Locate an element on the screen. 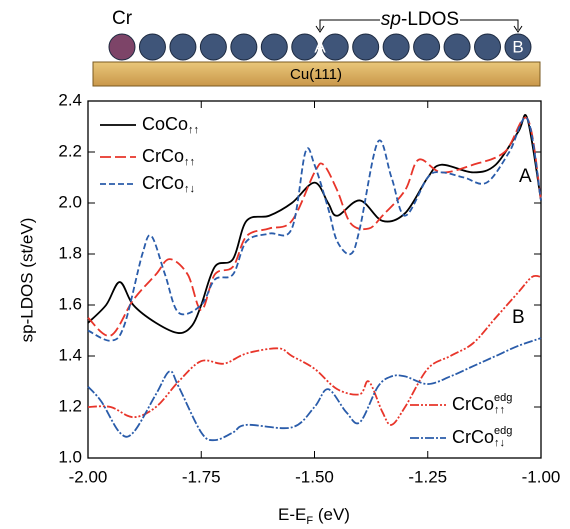 This screenshot has width=570, height=529. bracket is located at coordinates (419, 26).